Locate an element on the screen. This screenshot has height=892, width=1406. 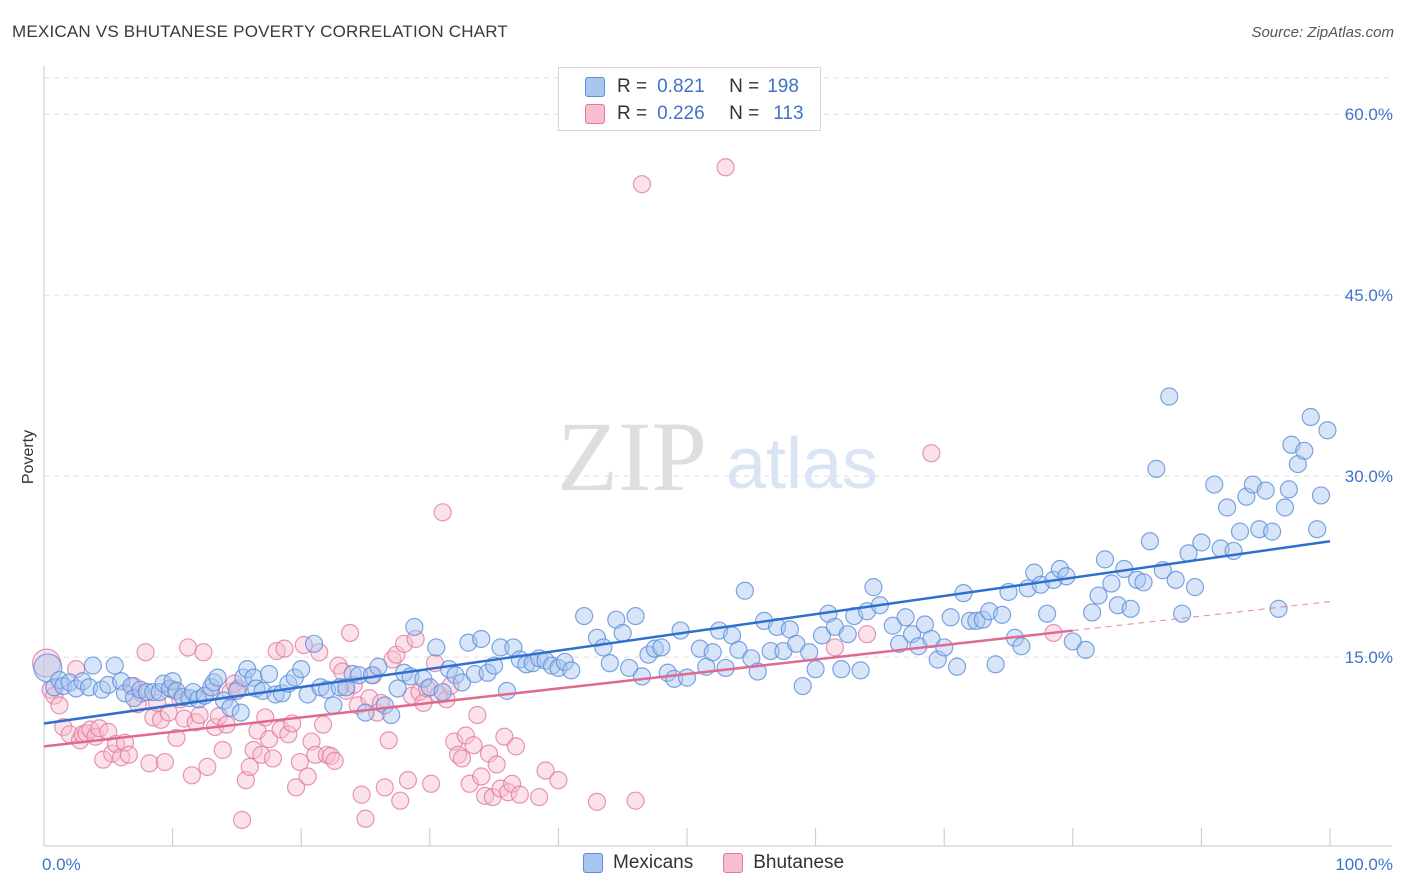
watermark: ZIP atlas is located at coordinates (717, 456).